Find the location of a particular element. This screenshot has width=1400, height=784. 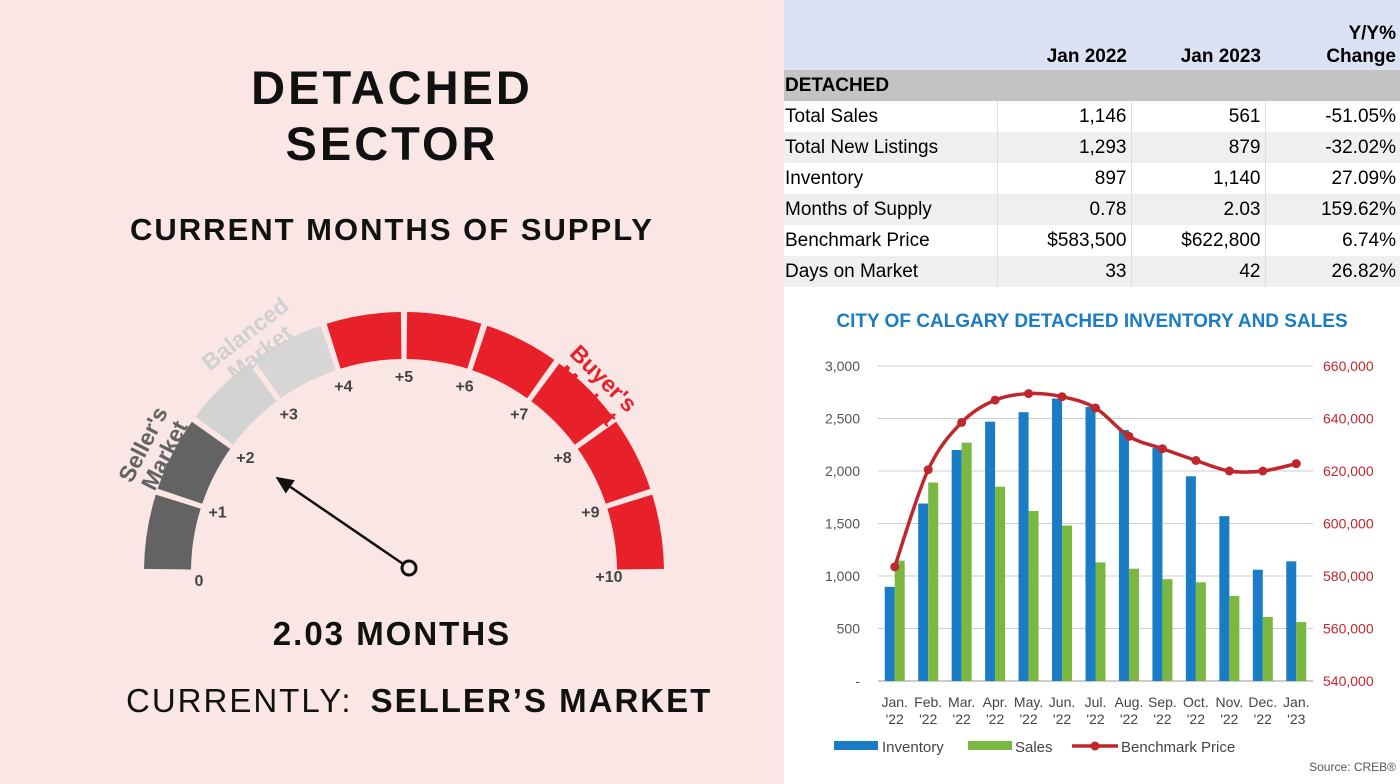

table-cell: 1,140 is located at coordinates (1197, 178).